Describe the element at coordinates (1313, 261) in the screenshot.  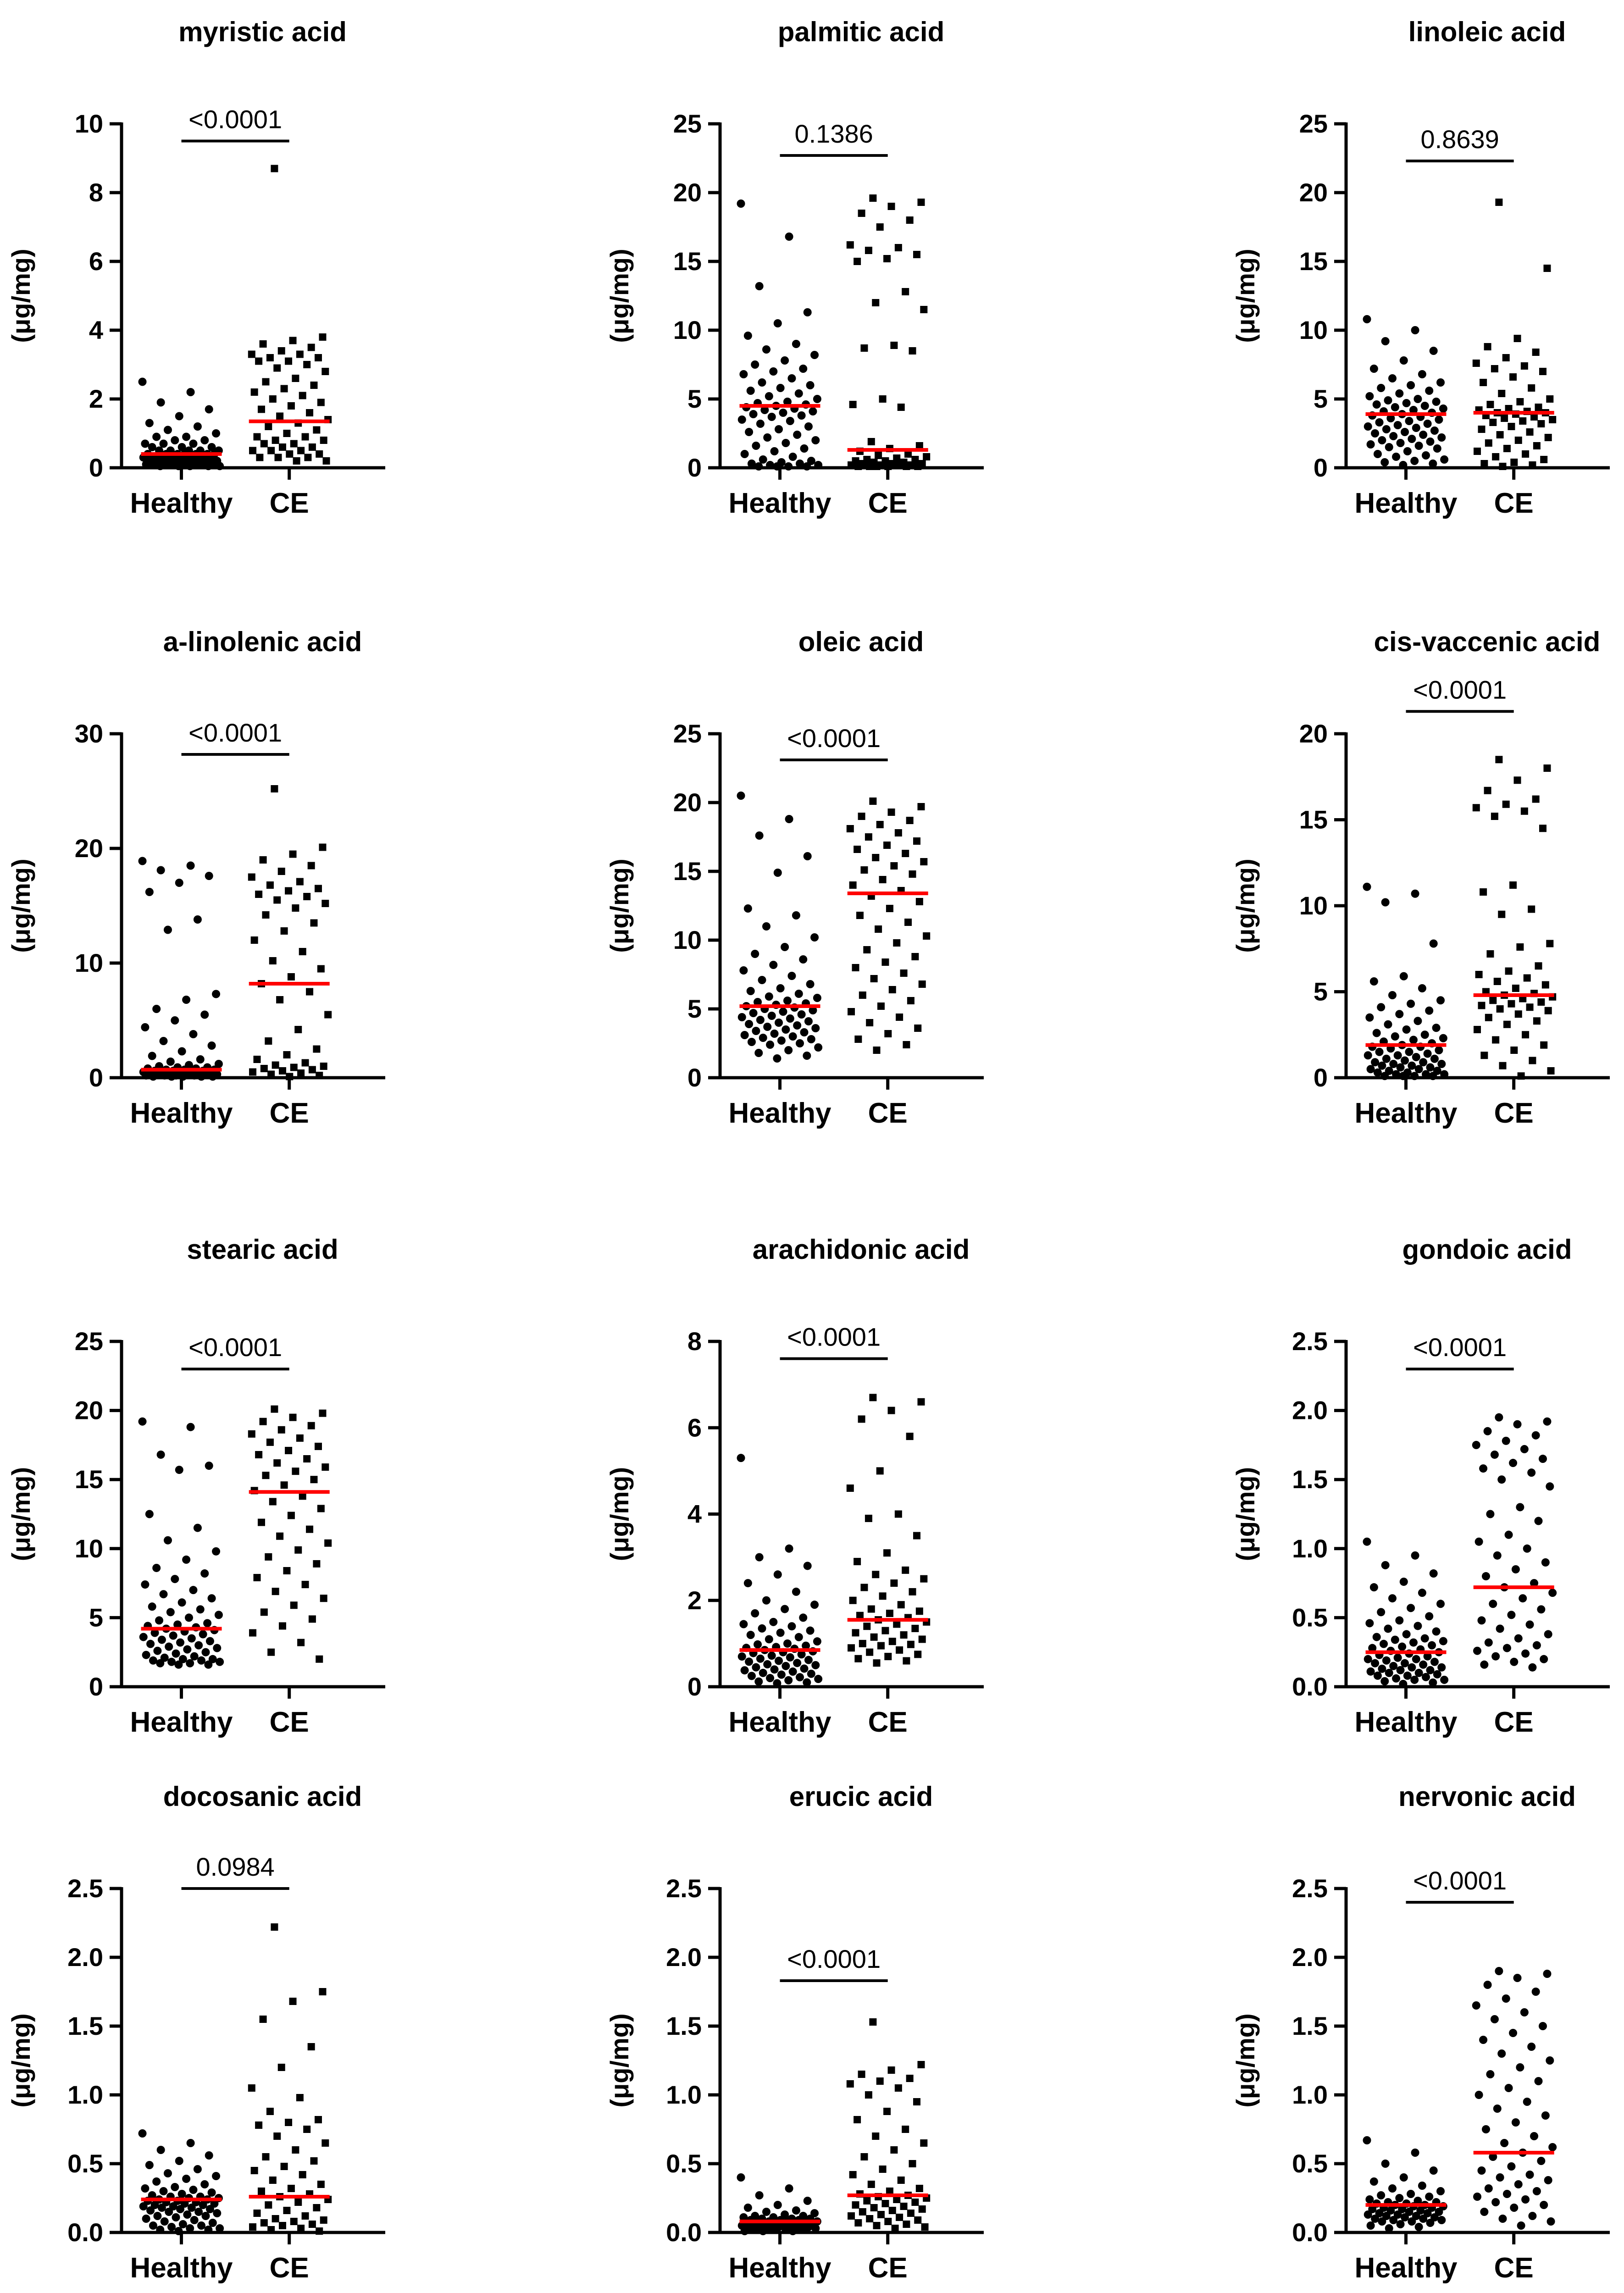
I see `y-tick-label: 15` at that location.